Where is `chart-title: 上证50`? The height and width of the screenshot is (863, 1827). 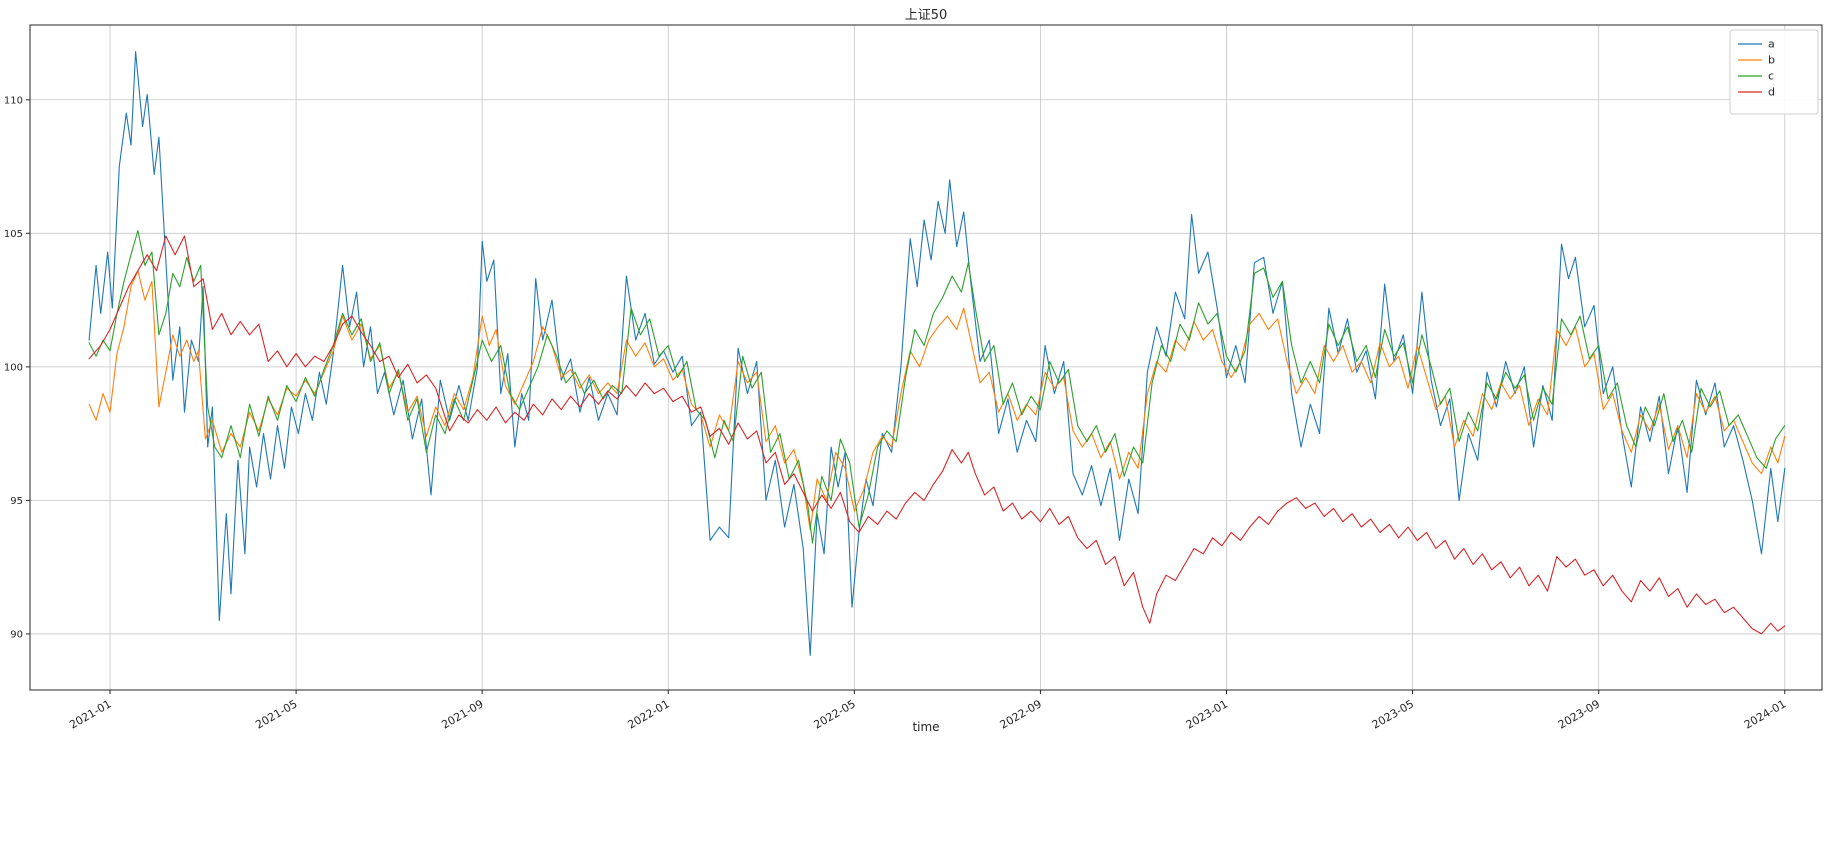 chart-title: 上证50 is located at coordinates (926, 15).